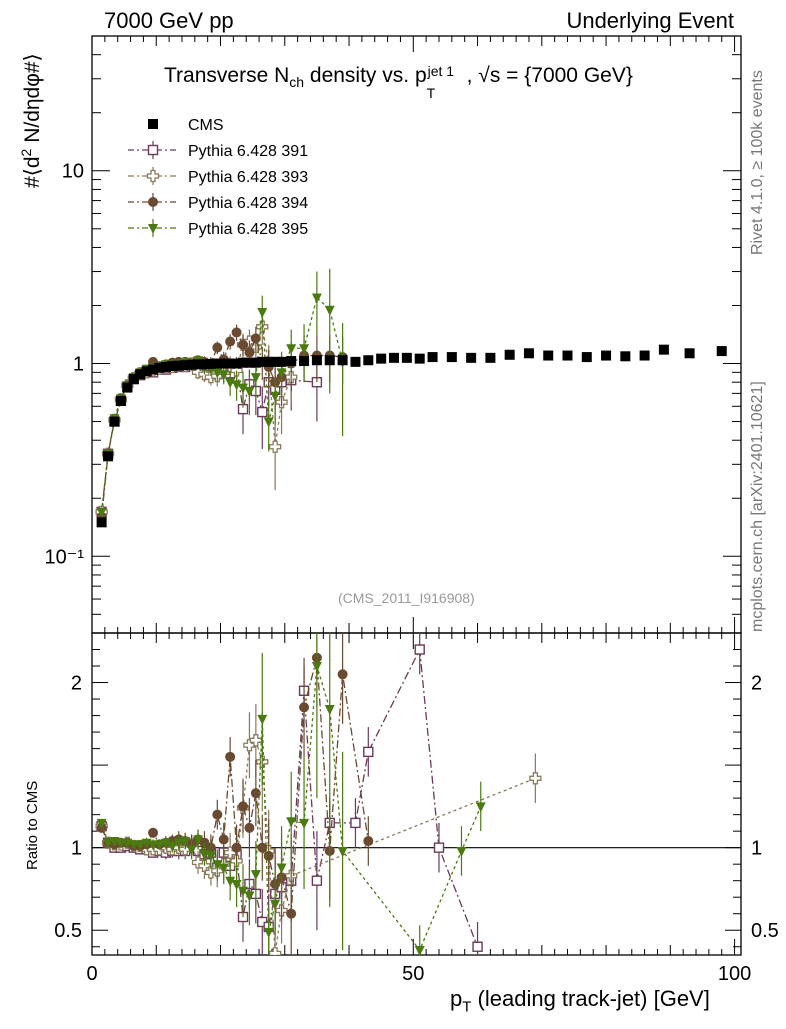 This screenshot has height=1029, width=786. What do you see at coordinates (248, 177) in the screenshot?
I see `legend-label-p393: Pythia 6.428 393` at bounding box center [248, 177].